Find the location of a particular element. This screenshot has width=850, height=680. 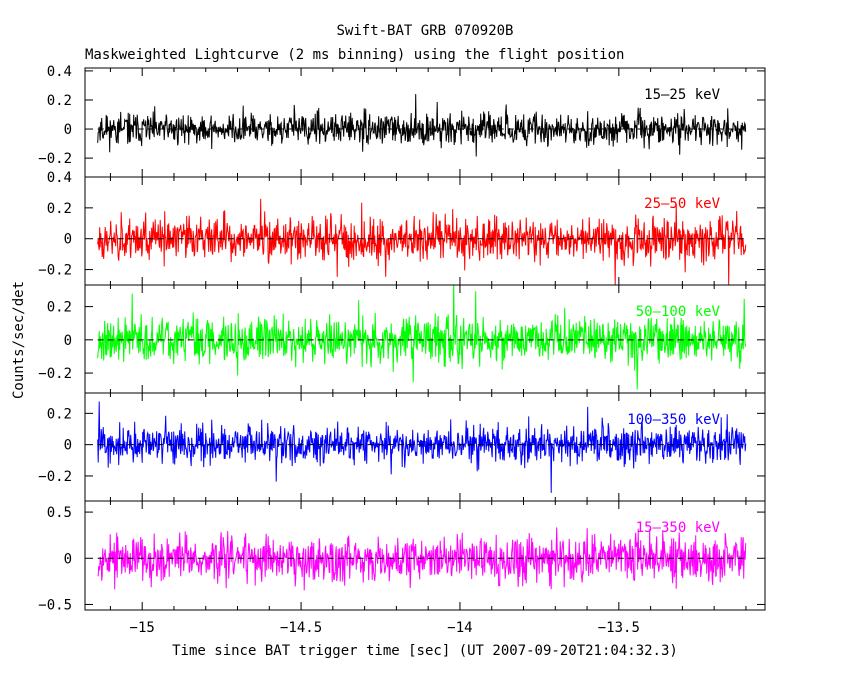

chart-title: Swift-BAT GRB 070920B is located at coordinates (424, 31).